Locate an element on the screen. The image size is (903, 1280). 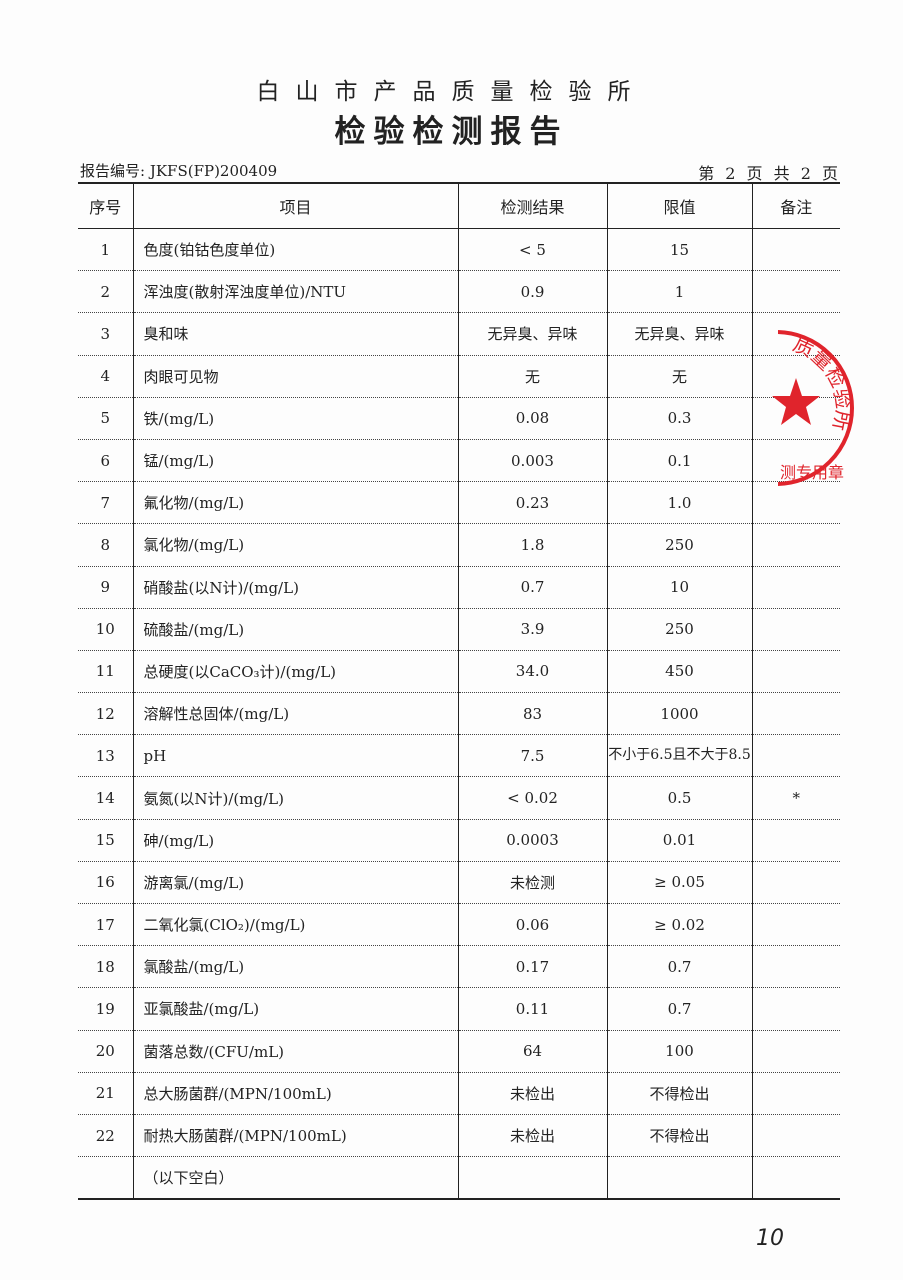
table-row: 5 铁/(mg/L) 0.08 0.3 is located at coordinates (459, 418).